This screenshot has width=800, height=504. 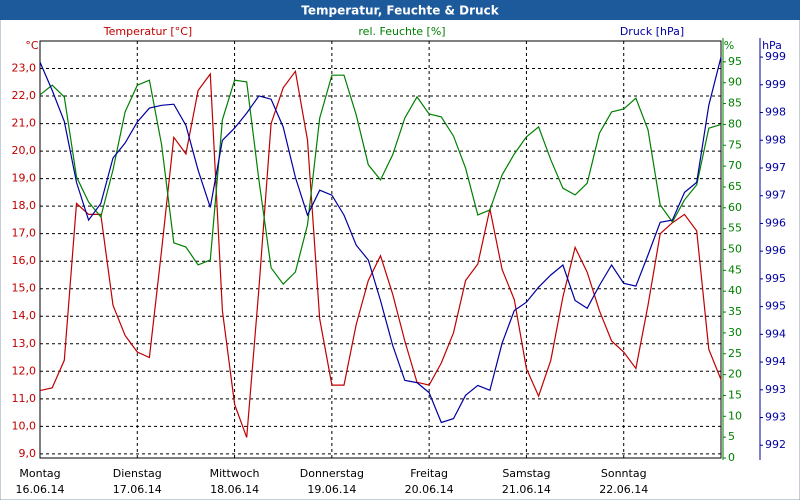 What do you see at coordinates (735, 82) in the screenshot?
I see `y2-tick-label: 90` at bounding box center [735, 82].